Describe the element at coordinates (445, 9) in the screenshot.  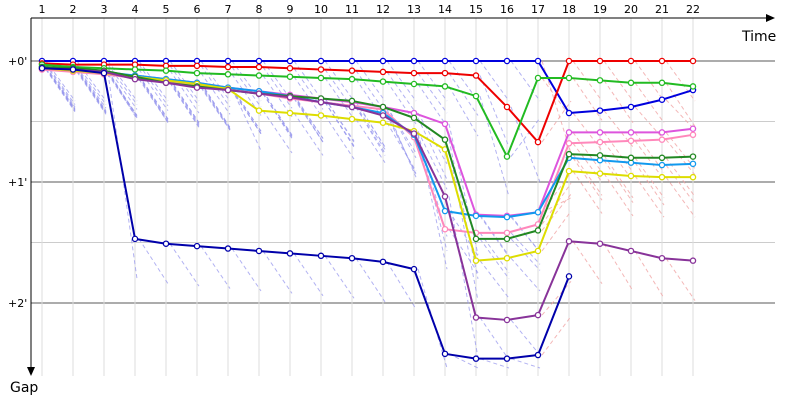
I see `x-tick-label: 14` at that location.